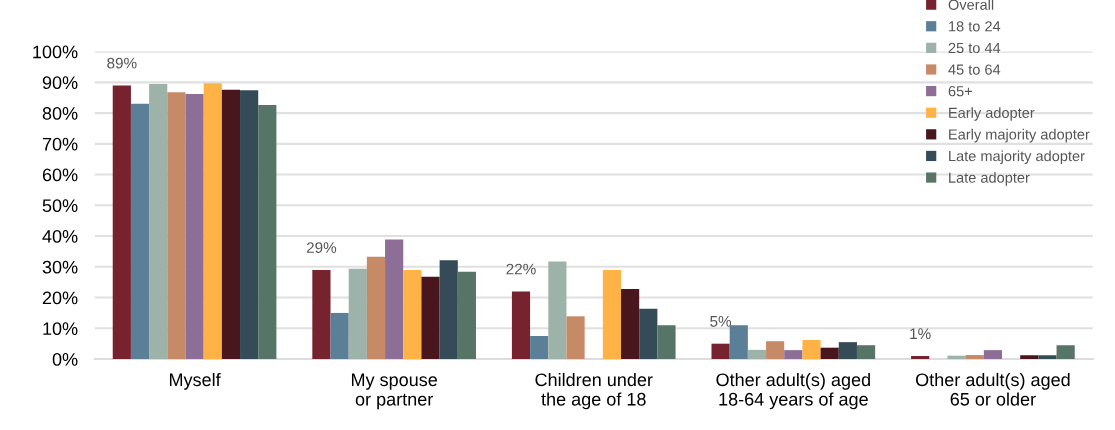 The width and height of the screenshot is (1115, 430). I want to click on legend-label: 25 to 44, so click(974, 48).